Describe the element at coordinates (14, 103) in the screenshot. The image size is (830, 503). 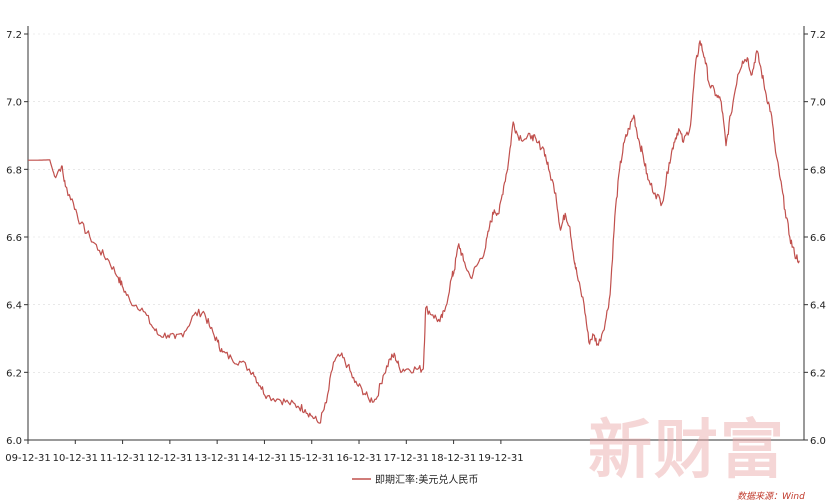
I see `y-tick-label-left: 7.0` at that location.